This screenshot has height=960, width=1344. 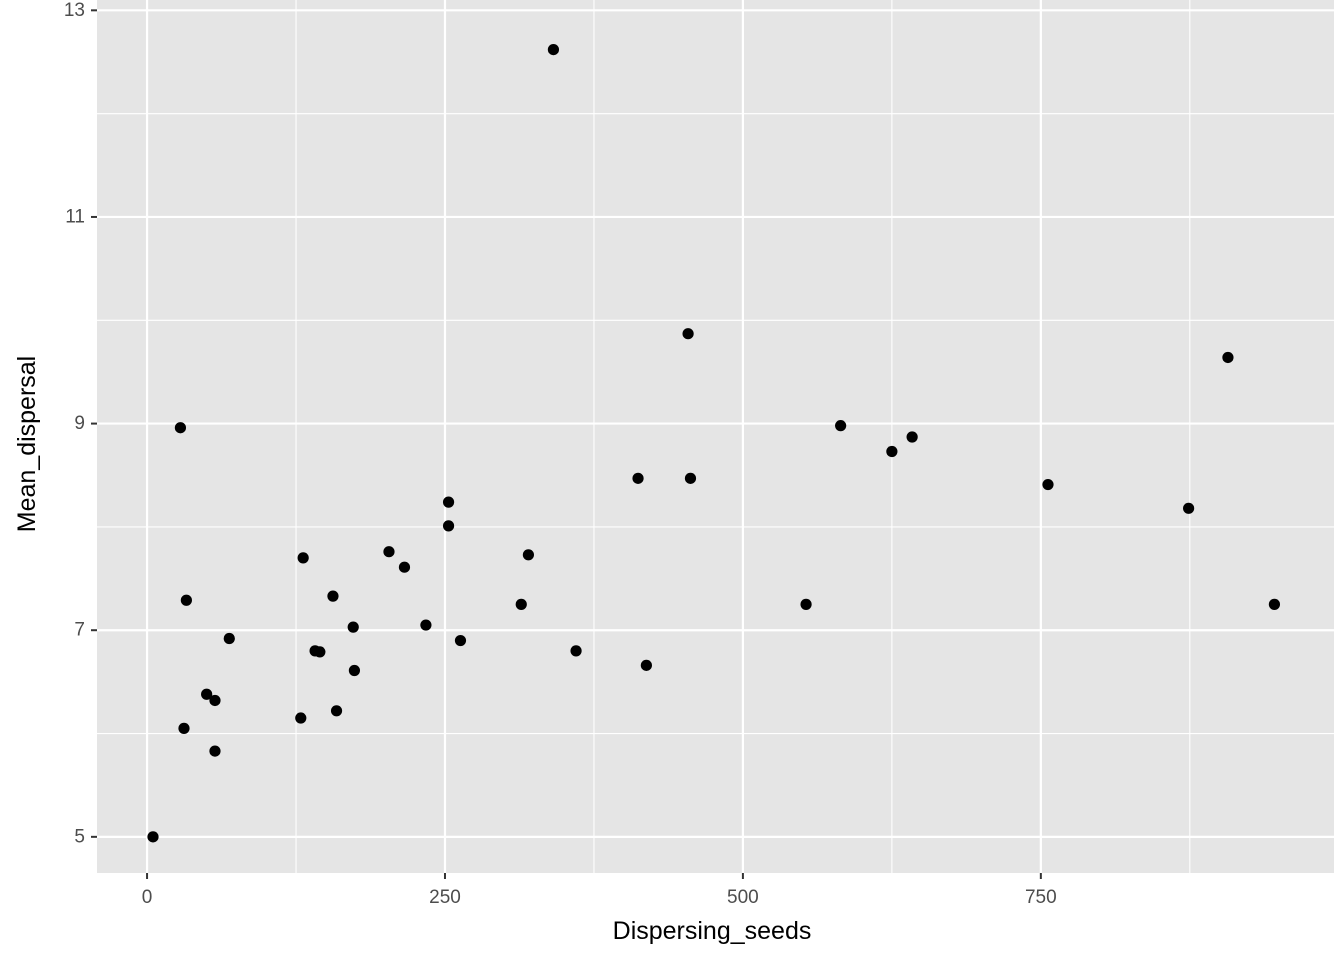 I want to click on y-tick-label: 7, so click(x=79, y=630).